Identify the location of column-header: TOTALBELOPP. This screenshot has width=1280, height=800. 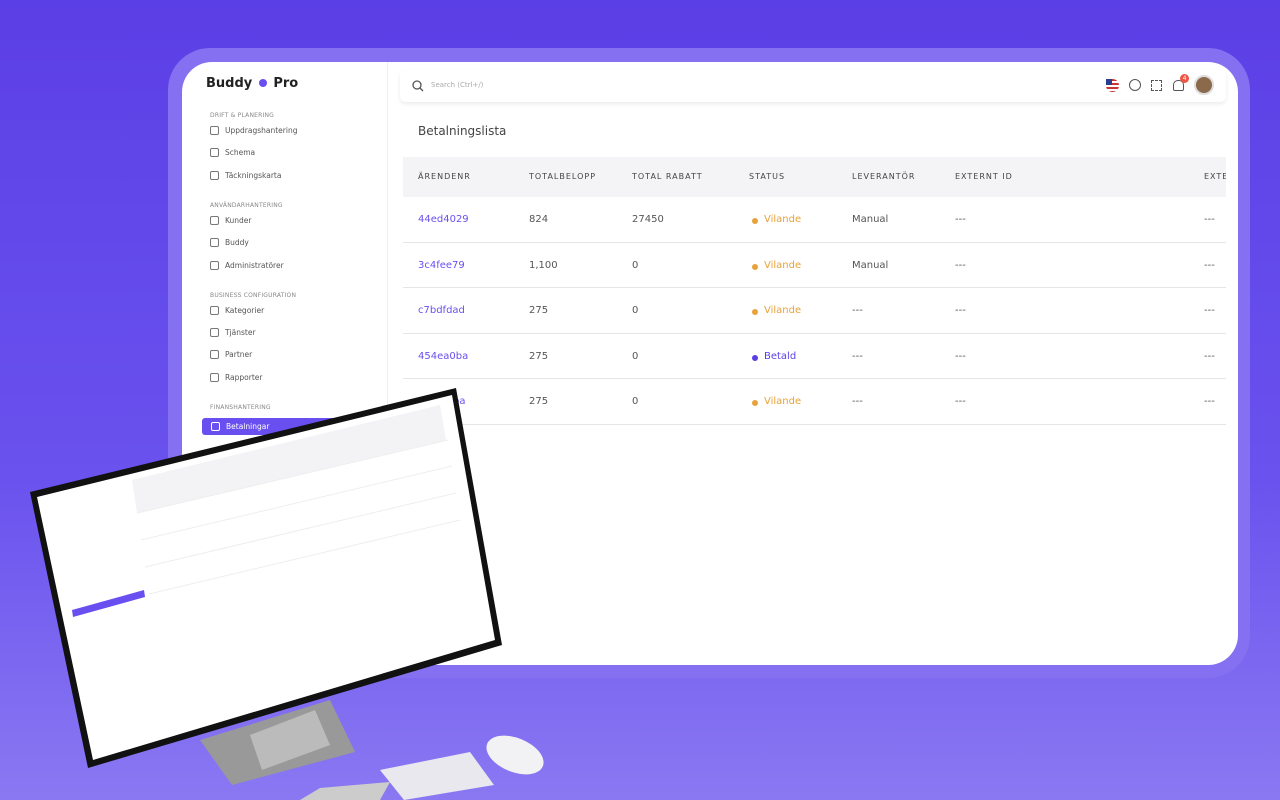
(563, 176).